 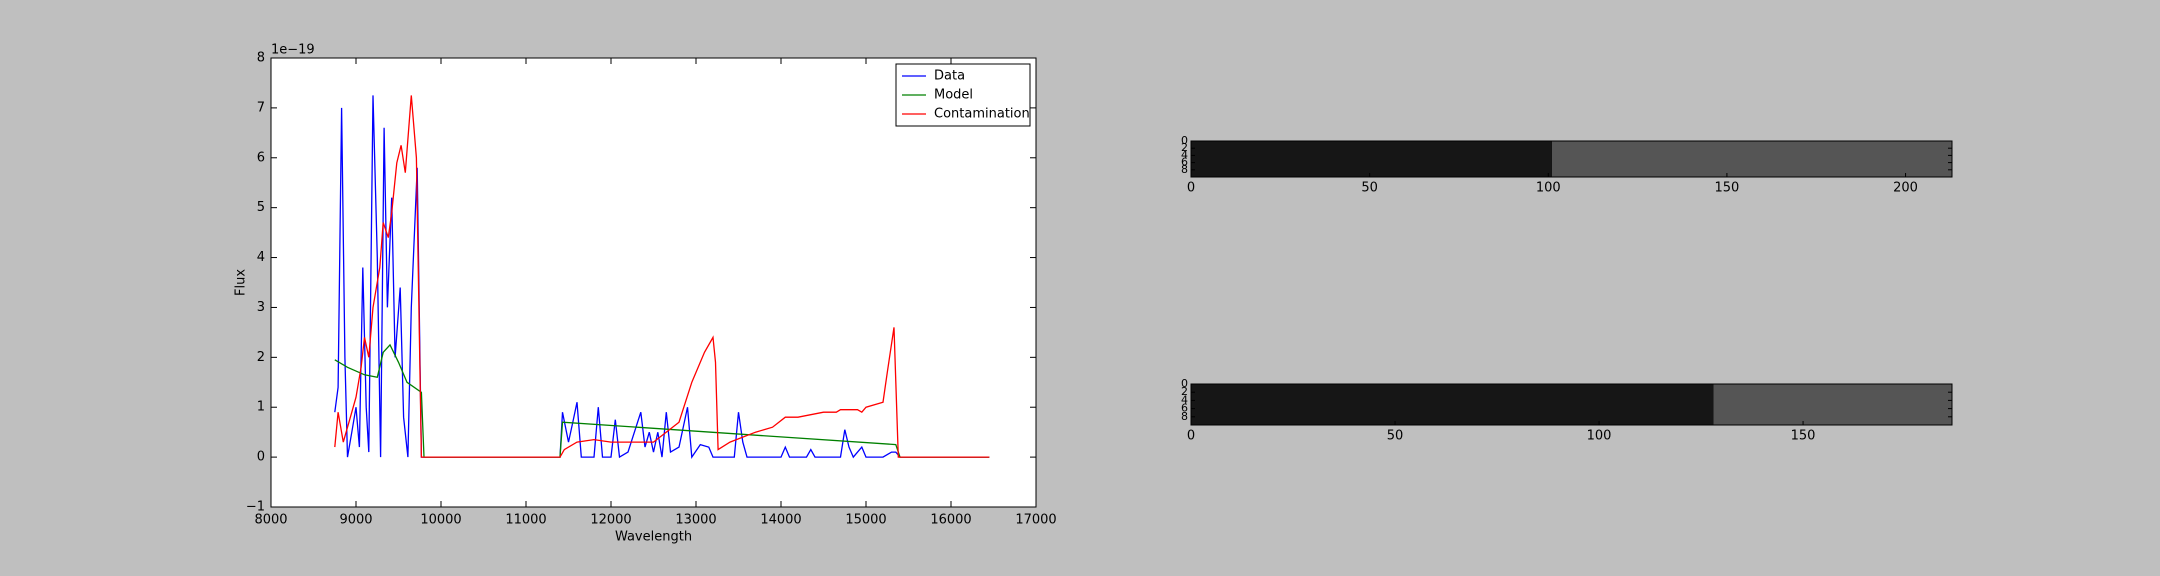 What do you see at coordinates (949, 76) in the screenshot?
I see `legend-label: Data` at bounding box center [949, 76].